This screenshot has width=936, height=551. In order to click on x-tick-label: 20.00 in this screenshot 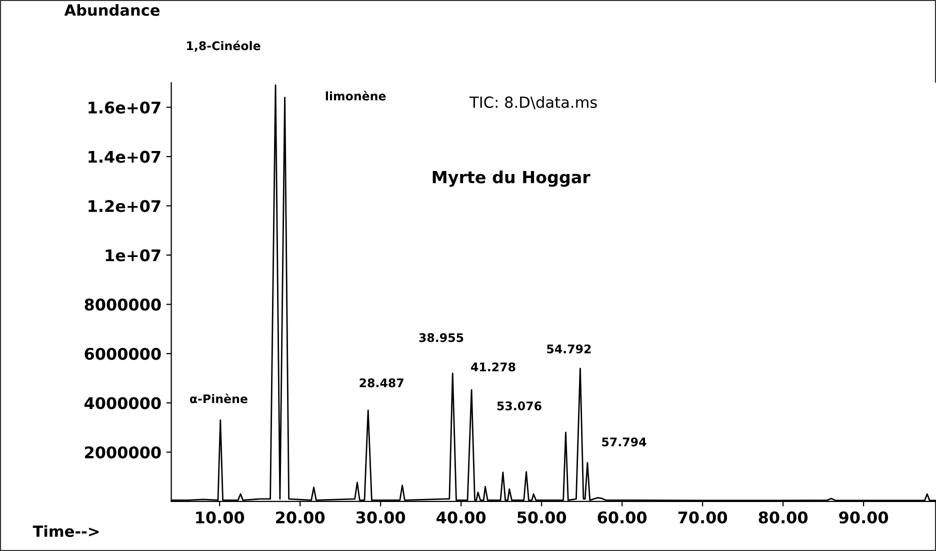, I will do `click(300, 517)`.